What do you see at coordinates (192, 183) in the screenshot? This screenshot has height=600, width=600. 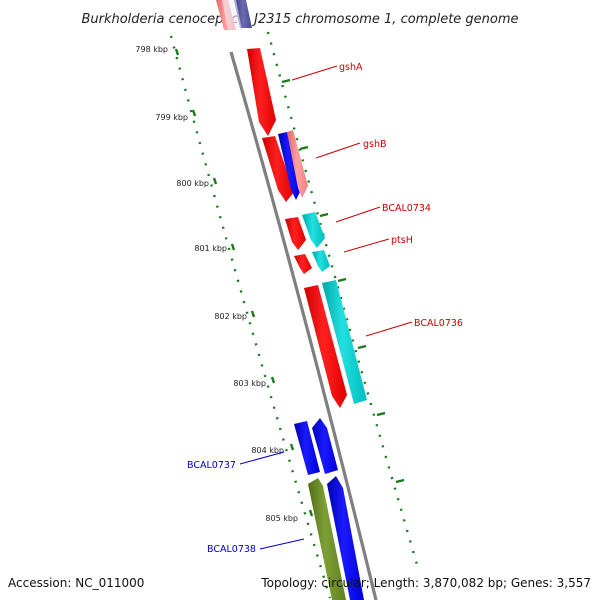 I see `tick-label: 800 kbp` at bounding box center [192, 183].